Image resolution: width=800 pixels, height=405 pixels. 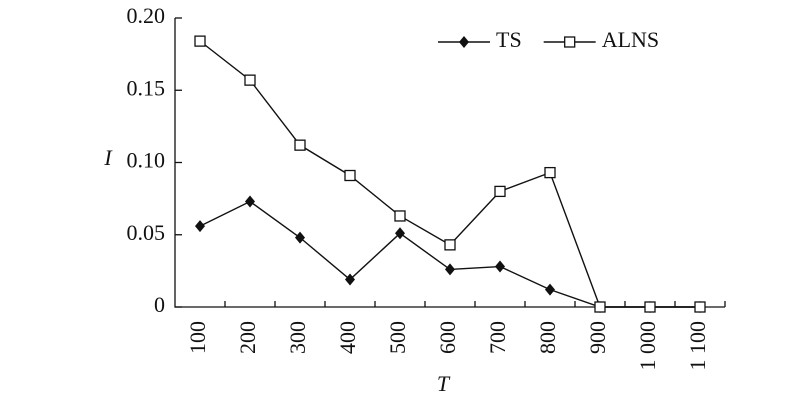 What do you see at coordinates (547, 337) in the screenshot?
I see `x-tick-label: 800` at bounding box center [547, 337].